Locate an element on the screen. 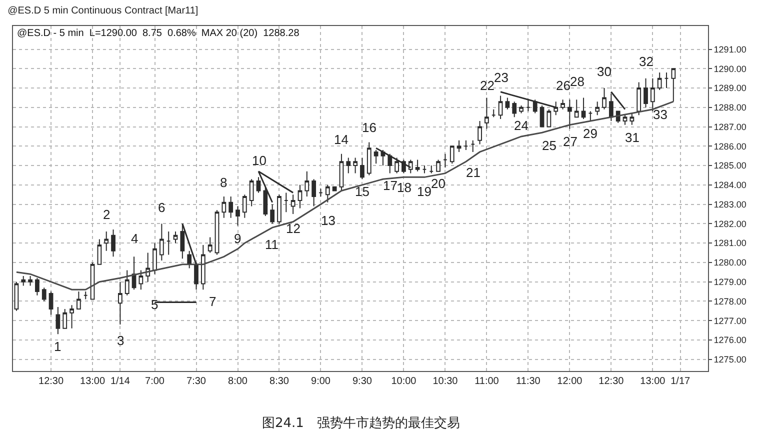 Image resolution: width=758 pixels, height=447 pixels. x-tick-label: 1/14 is located at coordinates (120, 381).